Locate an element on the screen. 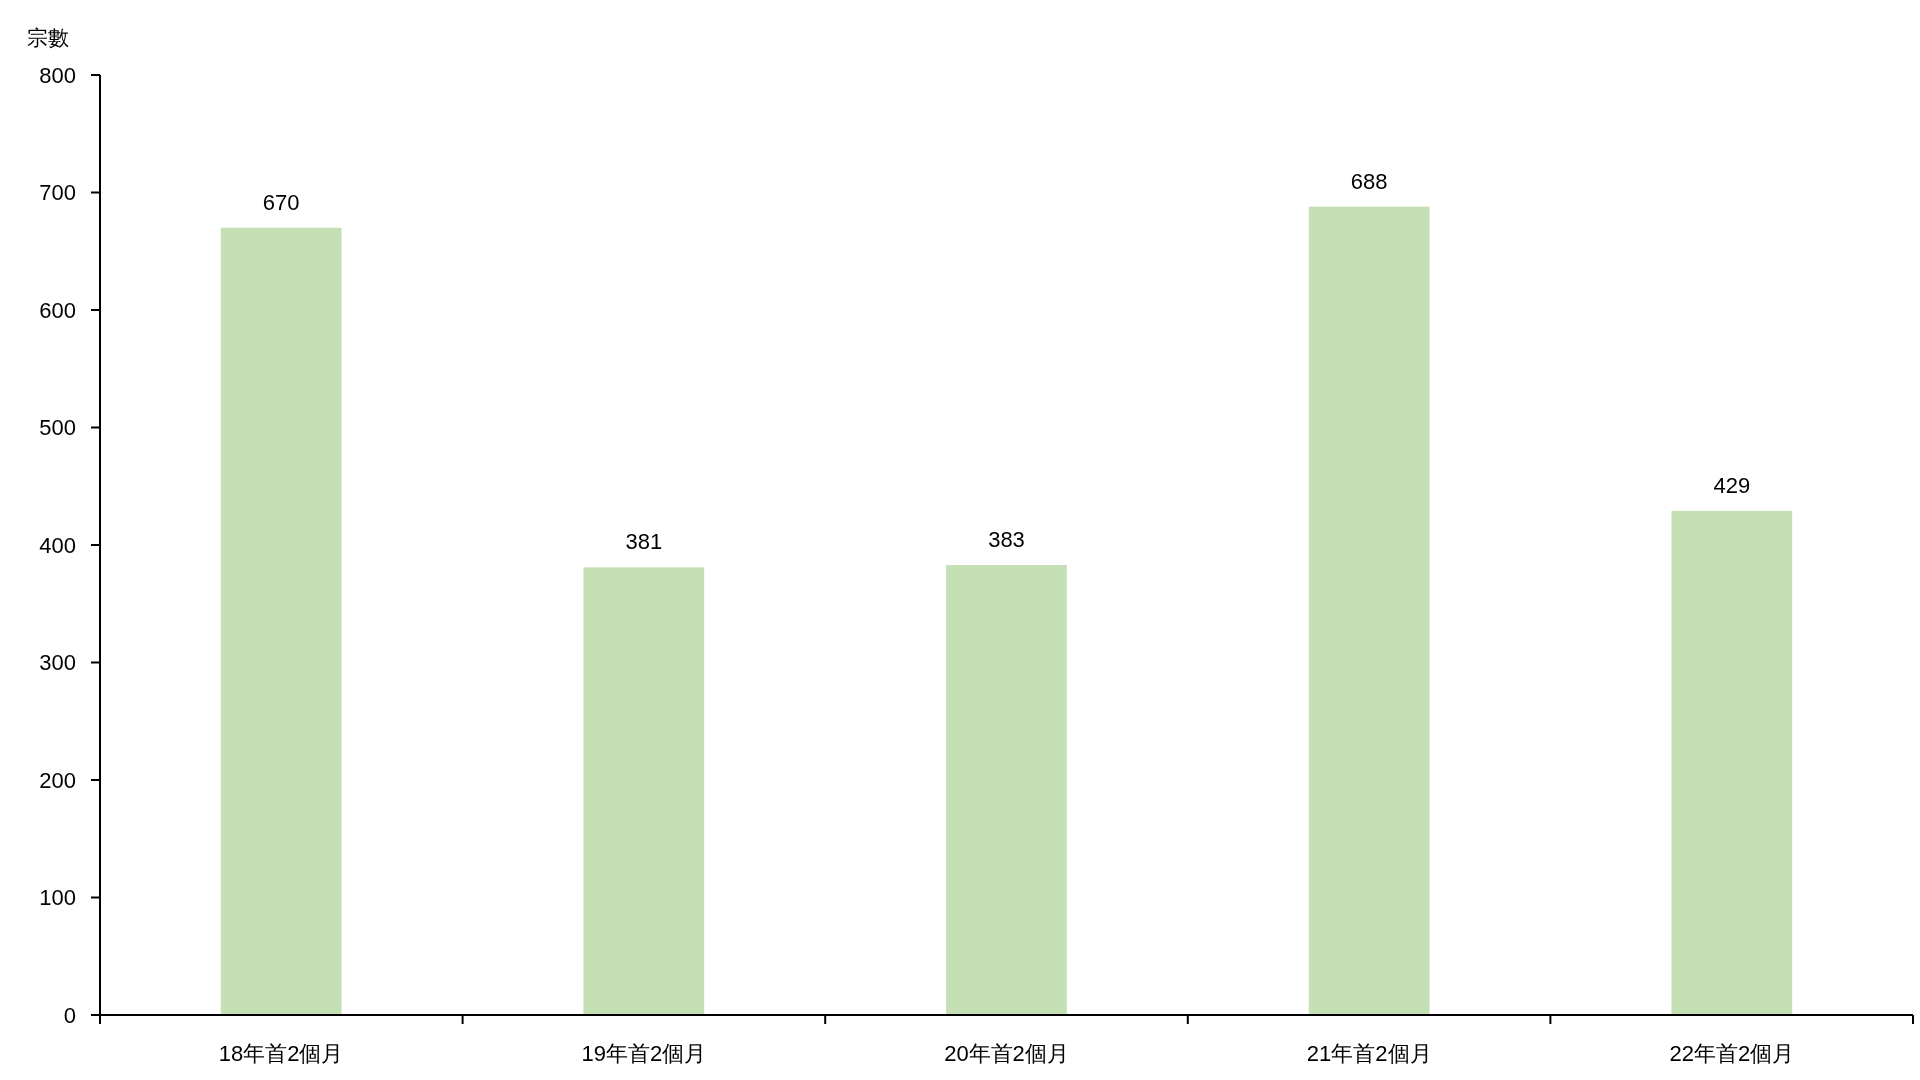 This screenshot has height=1080, width=1920. y-tick-label: 300 is located at coordinates (57, 663).